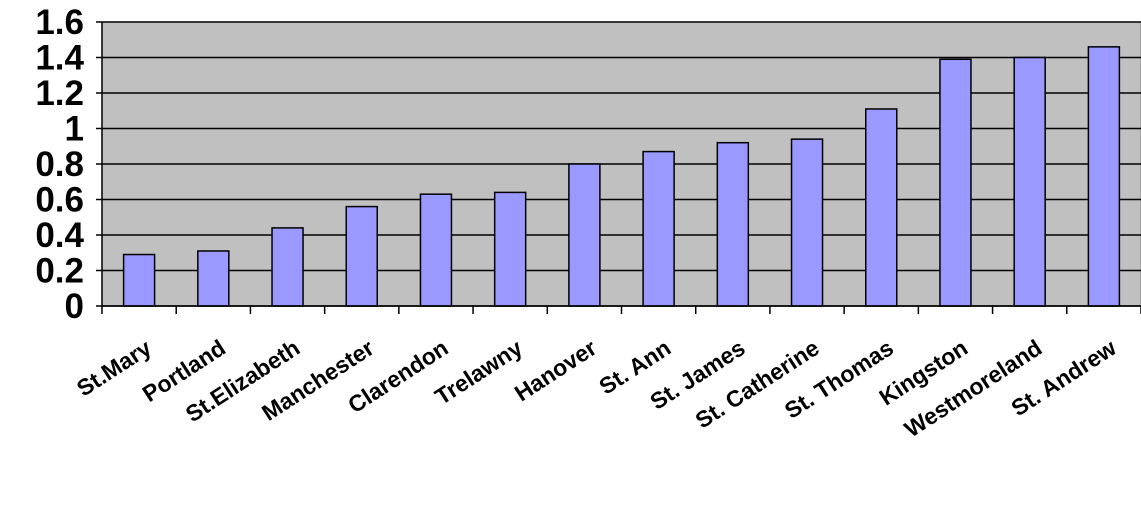 The height and width of the screenshot is (514, 1141). What do you see at coordinates (59, 22) in the screenshot?
I see `y-tick-label: 1.6` at bounding box center [59, 22].